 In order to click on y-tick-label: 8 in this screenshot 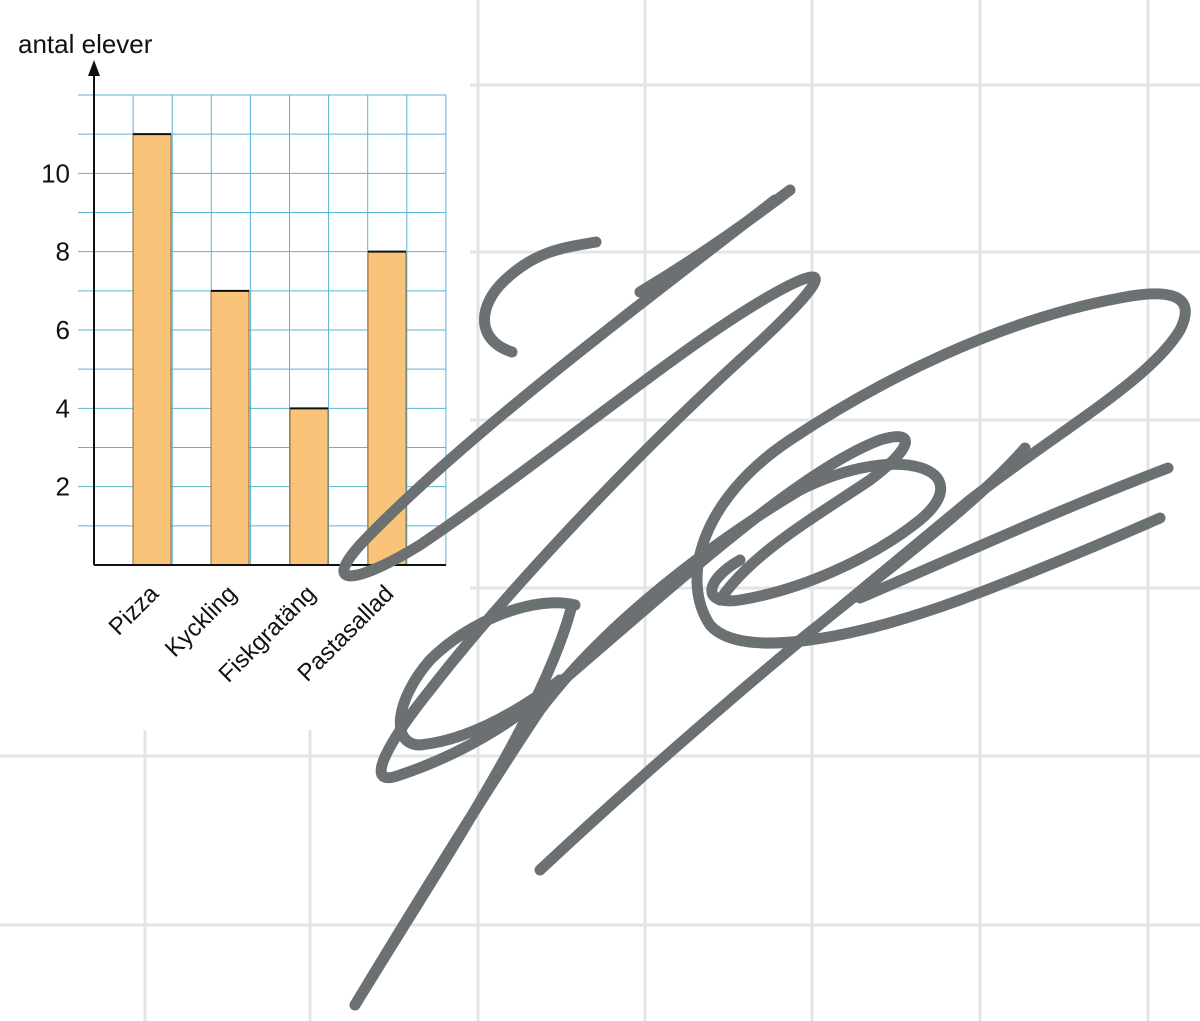, I will do `click(63, 252)`.